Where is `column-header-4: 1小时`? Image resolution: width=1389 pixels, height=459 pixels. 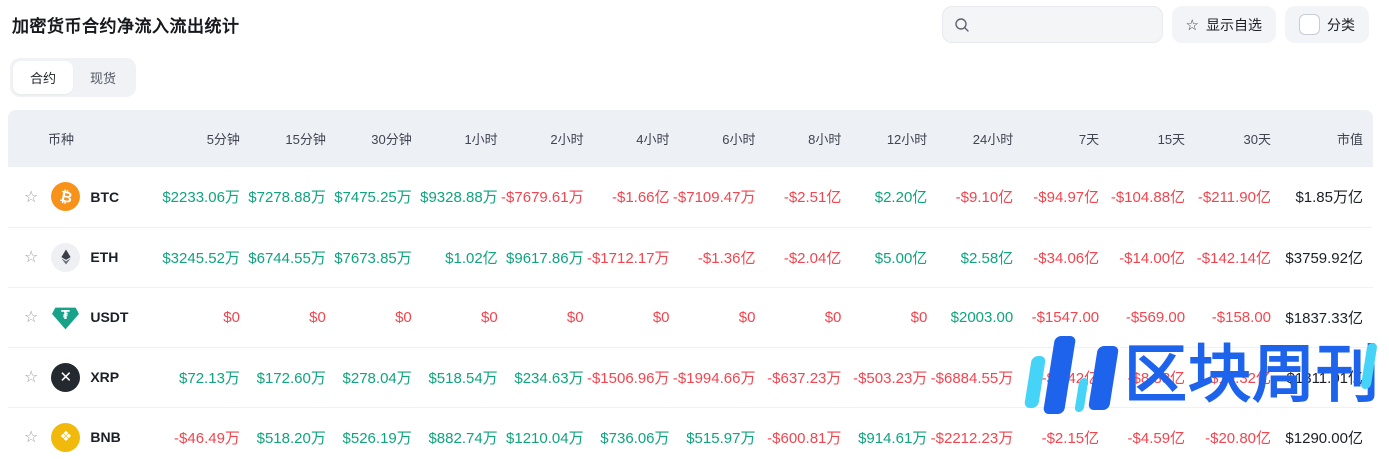
column-header-4: 1小时 is located at coordinates (456, 138).